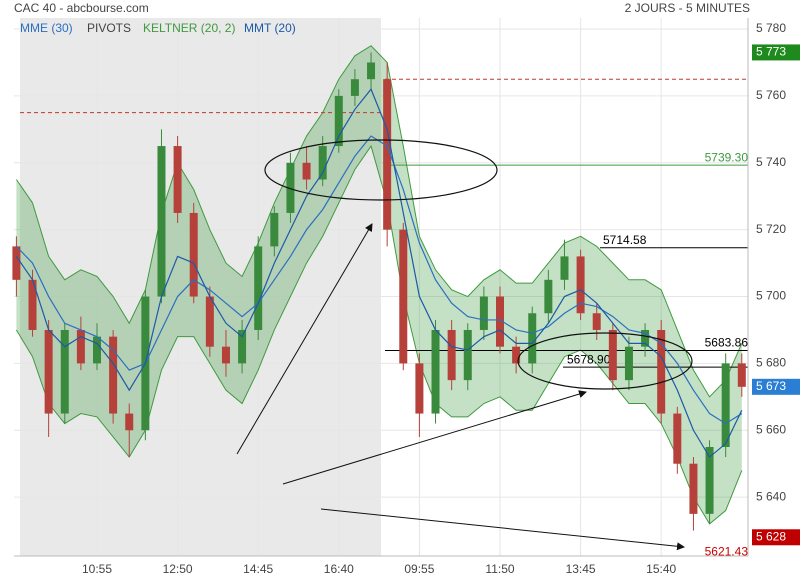 The width and height of the screenshot is (800, 580). What do you see at coordinates (727, 343) in the screenshot?
I see `pivot-label: 5683.86` at bounding box center [727, 343].